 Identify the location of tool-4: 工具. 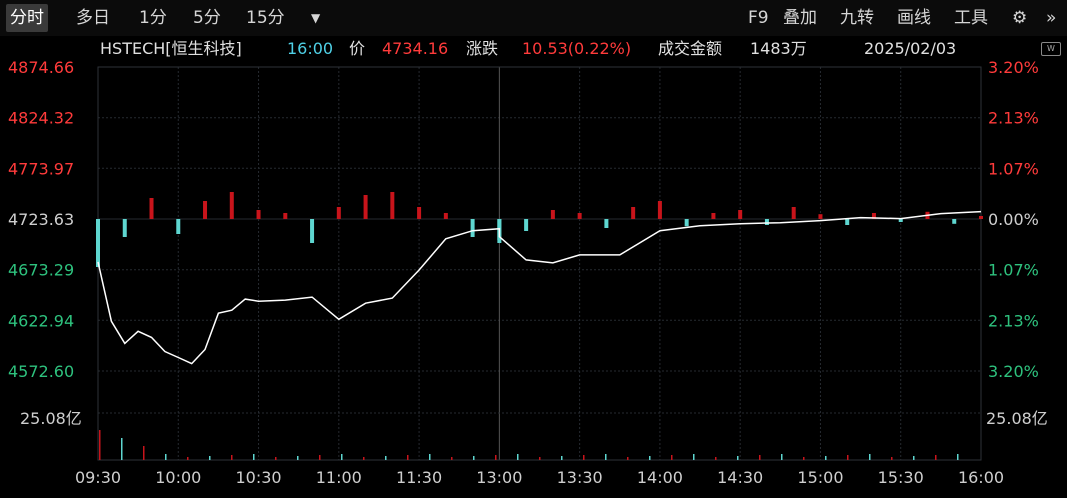
(971, 18).